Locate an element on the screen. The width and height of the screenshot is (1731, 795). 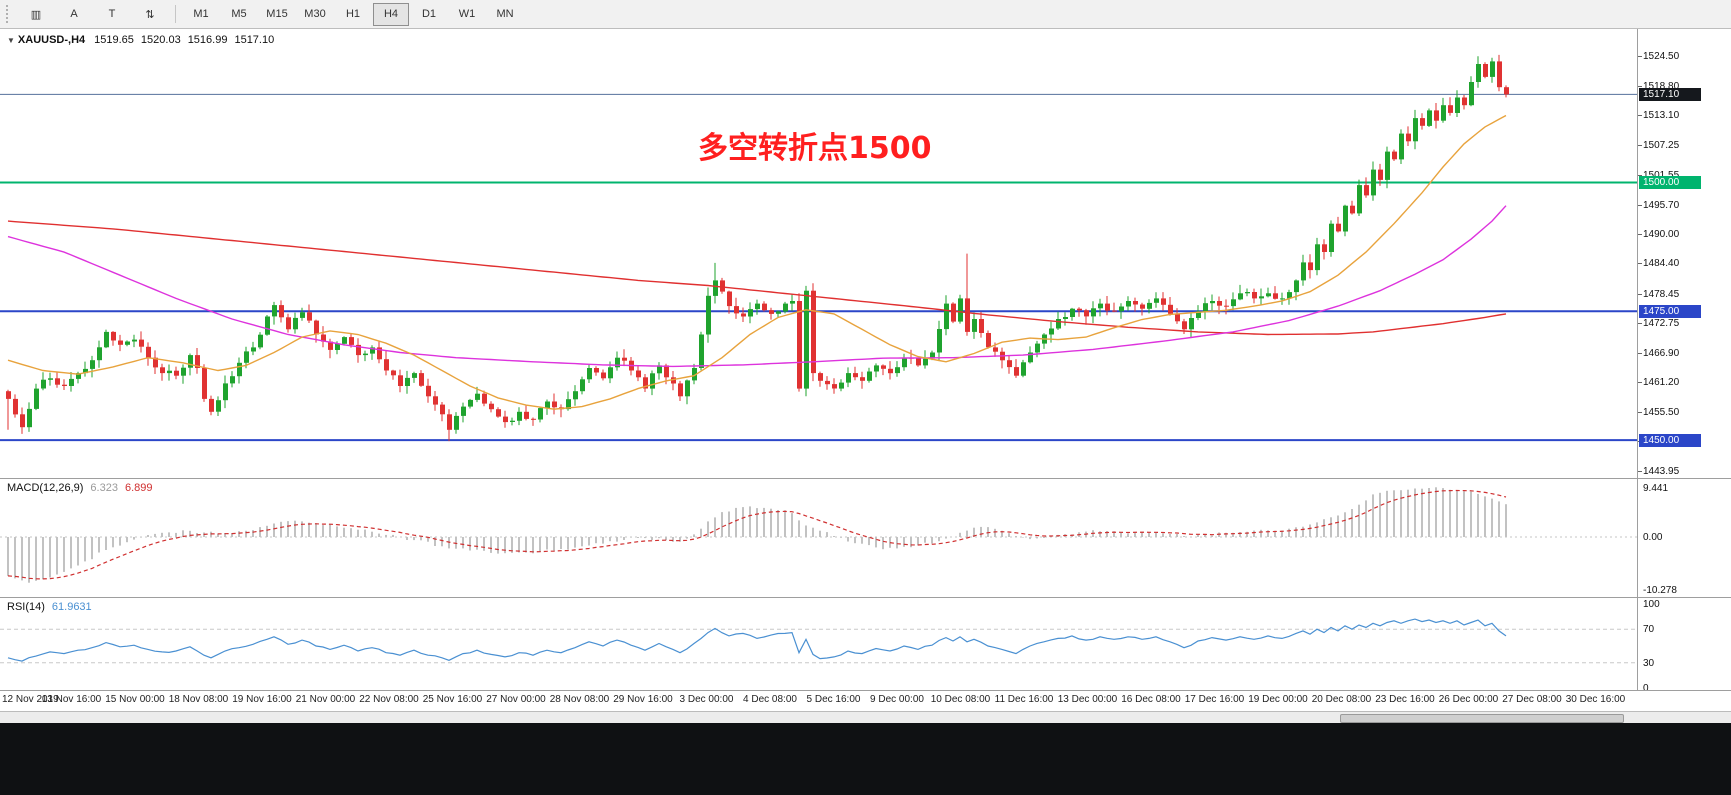
price-tick-label: 1466.90 is located at coordinates (1661, 353).